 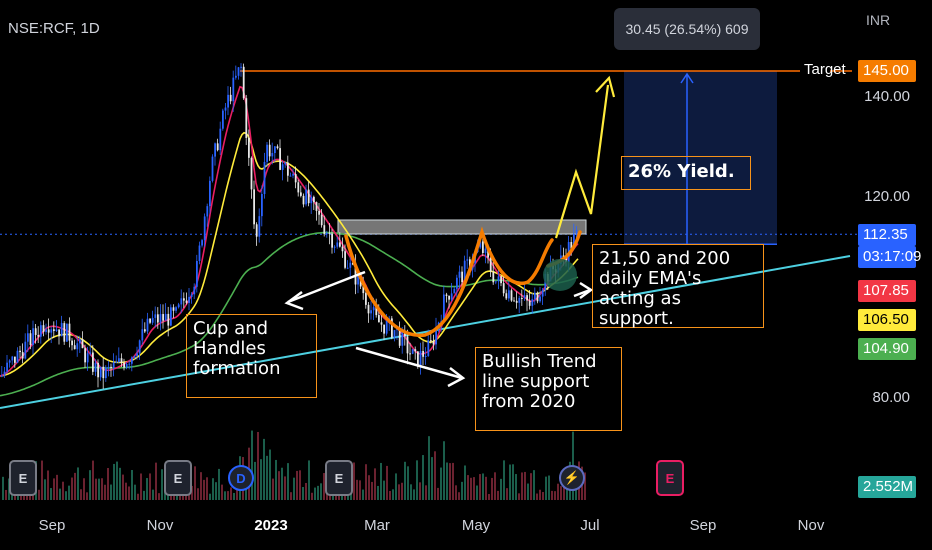 I want to click on countdown-tag: 03:17:09, so click(x=889, y=257).